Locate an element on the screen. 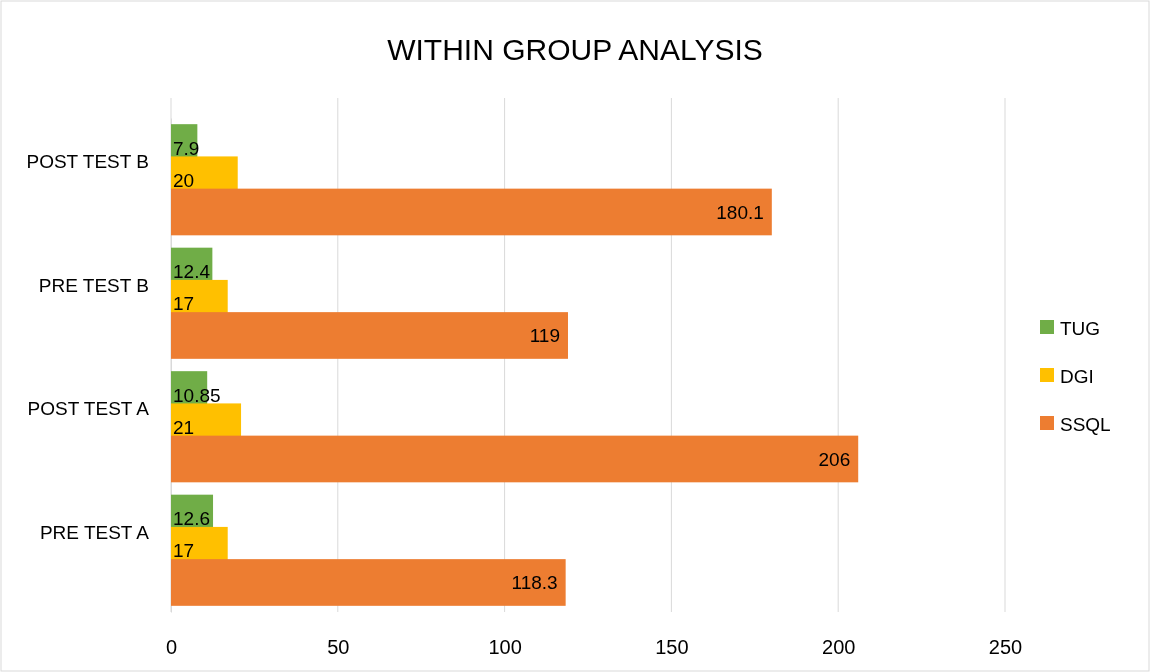 The width and height of the screenshot is (1150, 672). x-tick-label: 150 is located at coordinates (672, 647).